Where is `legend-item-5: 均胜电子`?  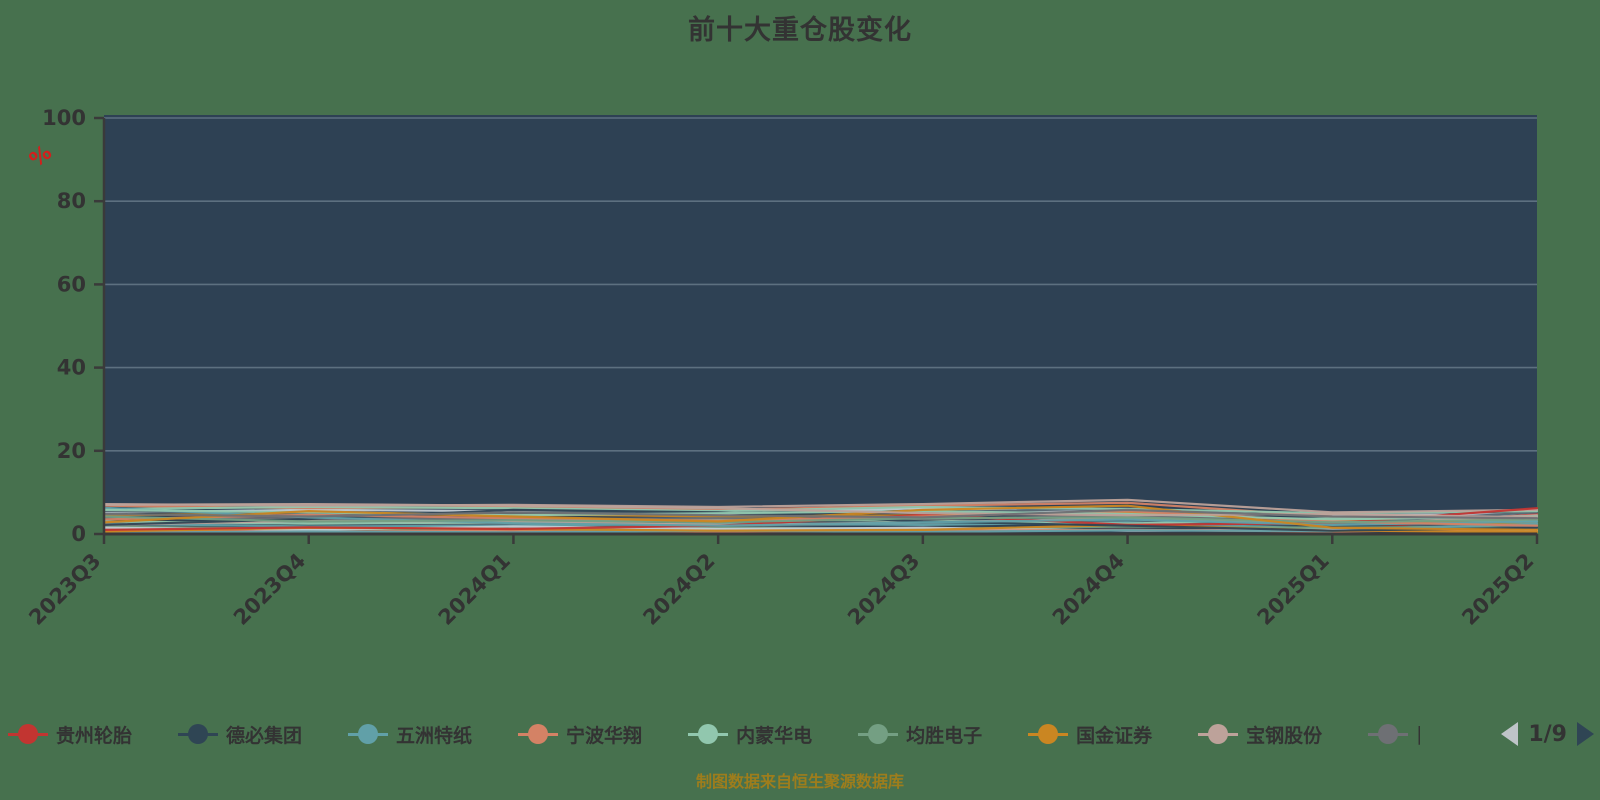
legend-item-5: 均胜电子 is located at coordinates (920, 734).